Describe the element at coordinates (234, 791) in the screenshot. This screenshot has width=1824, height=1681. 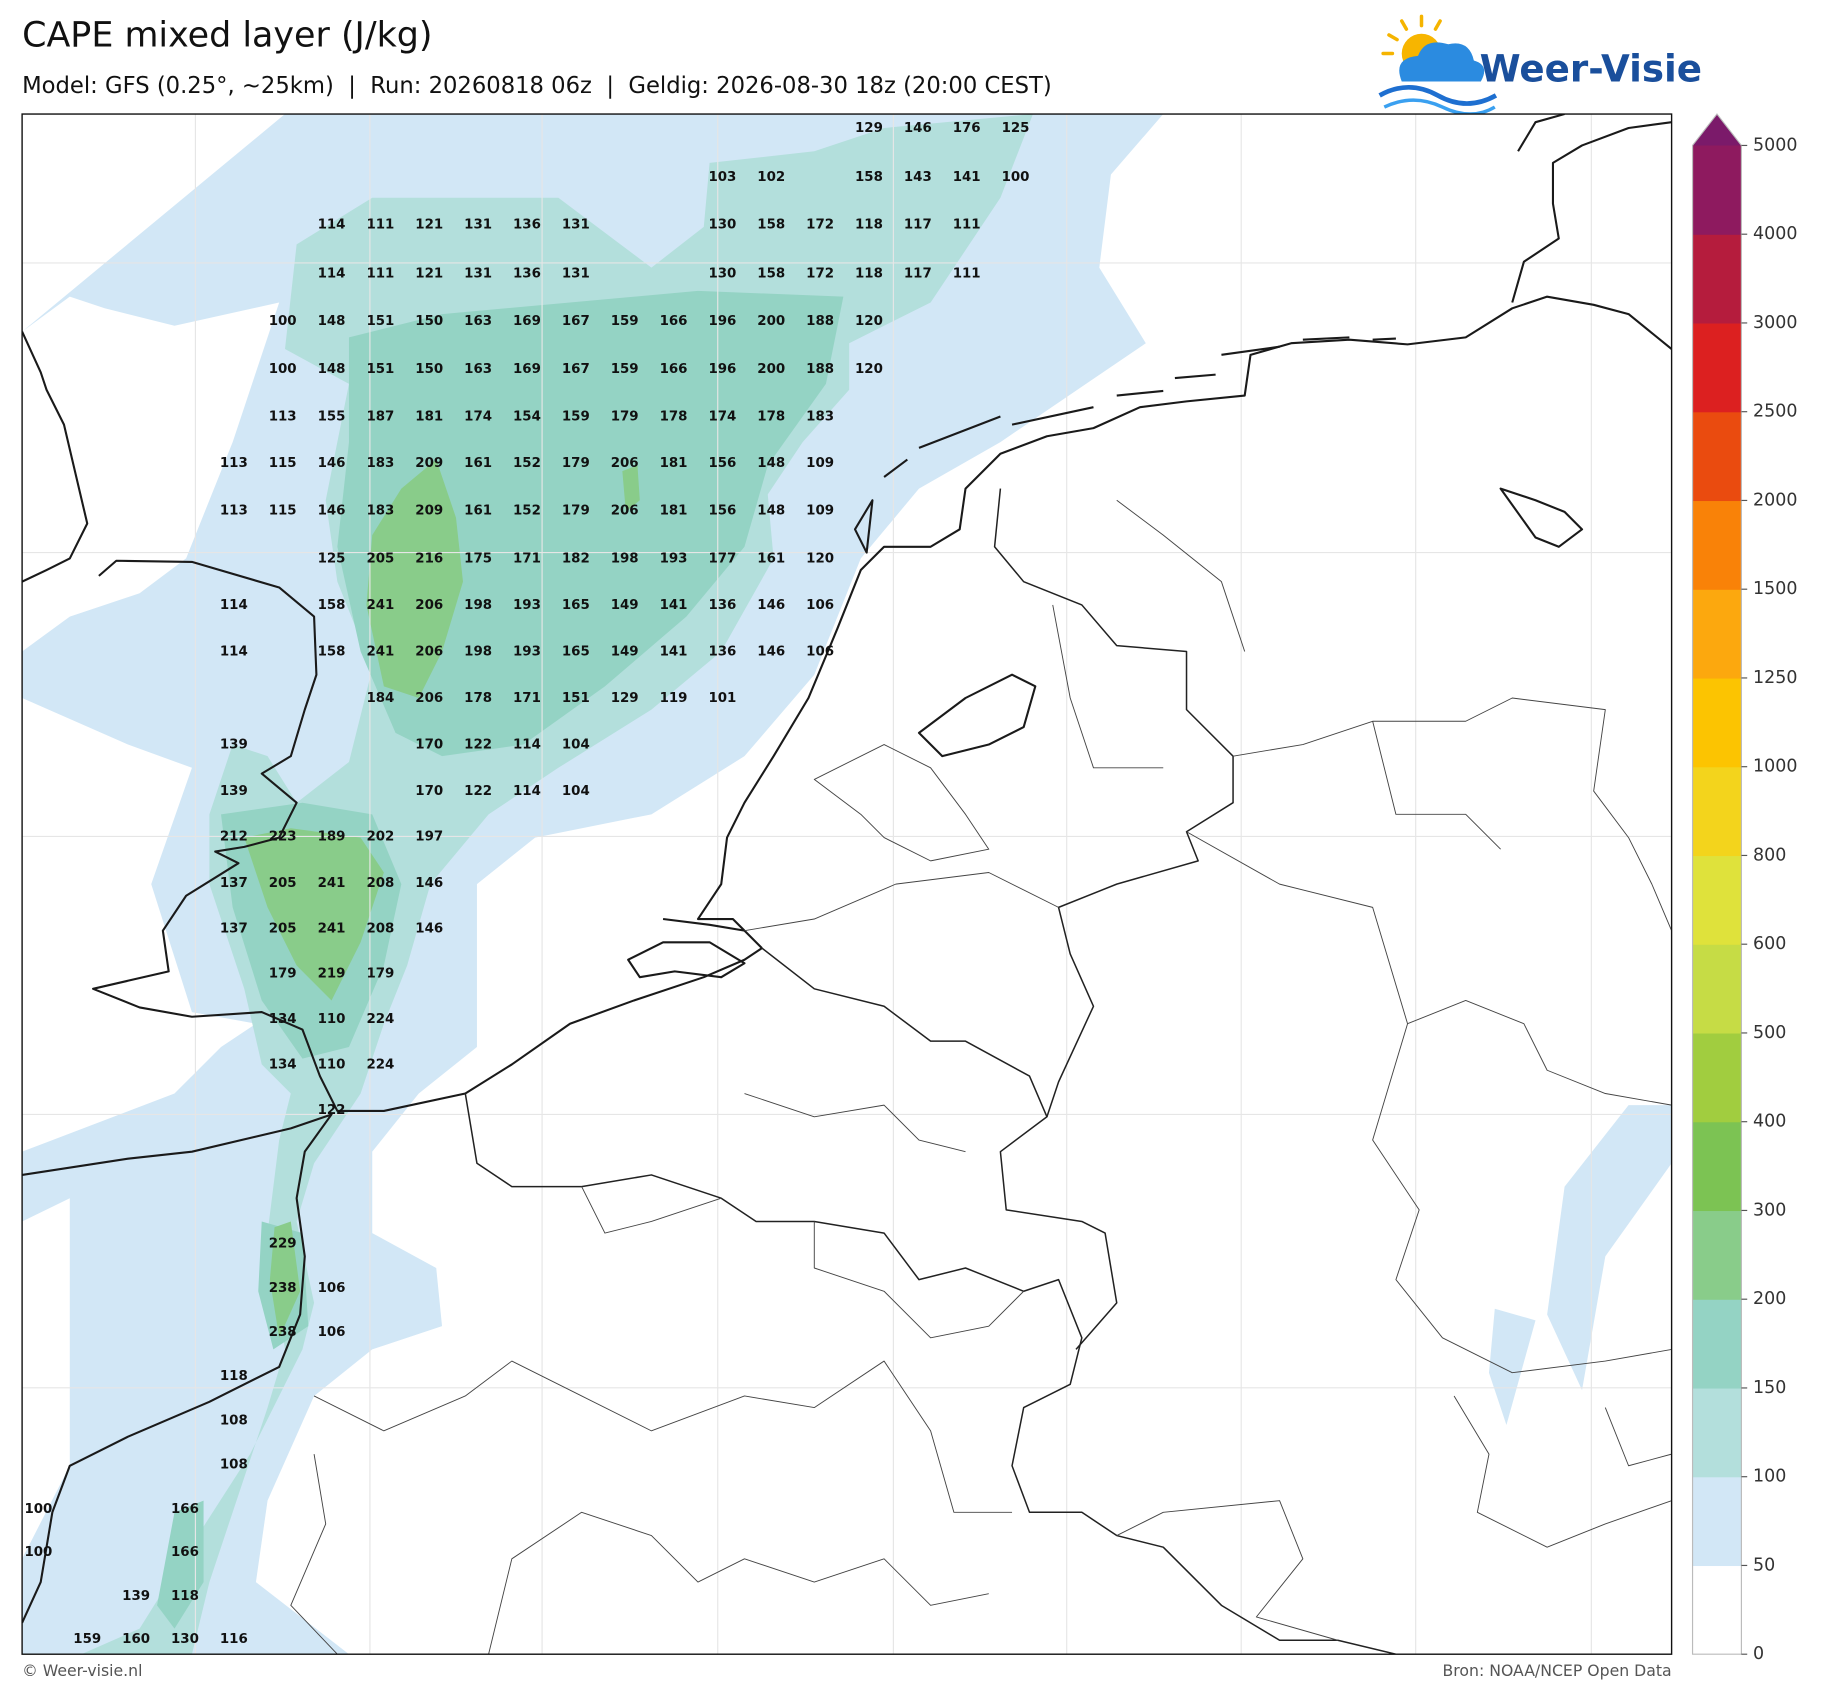
I see `cape-value: 139` at that location.